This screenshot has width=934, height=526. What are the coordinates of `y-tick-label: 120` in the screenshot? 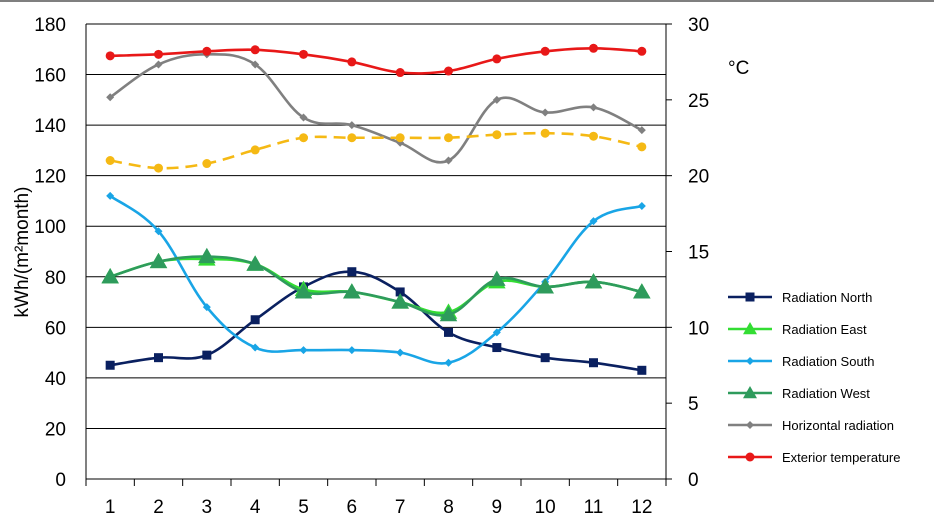 It's located at (50, 177).